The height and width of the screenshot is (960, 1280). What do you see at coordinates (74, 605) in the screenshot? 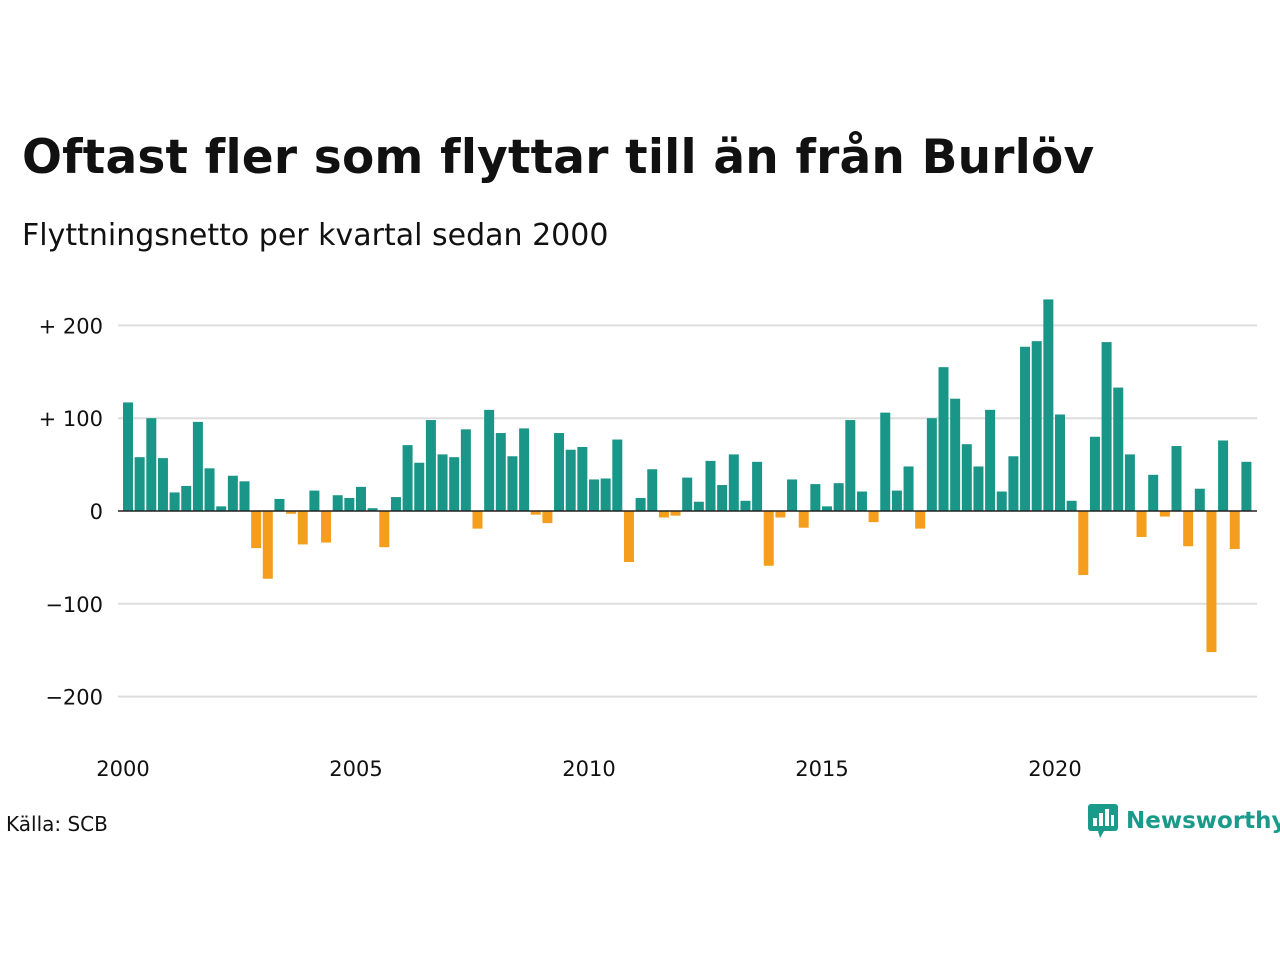
I see `y-tick-label: −100` at bounding box center [74, 605].